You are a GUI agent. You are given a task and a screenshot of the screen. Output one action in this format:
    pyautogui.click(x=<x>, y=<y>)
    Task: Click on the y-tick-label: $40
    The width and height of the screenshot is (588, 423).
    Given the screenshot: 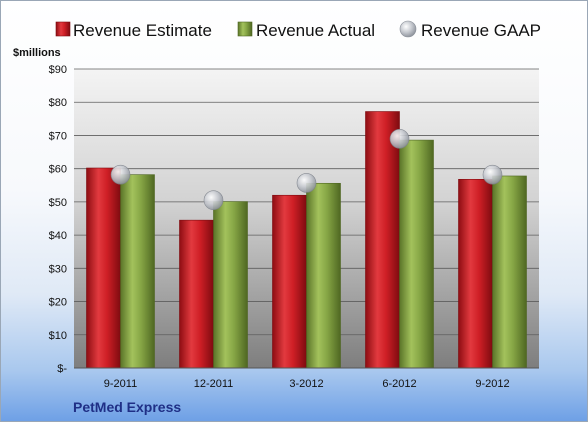 What is the action you would take?
    pyautogui.click(x=58, y=236)
    